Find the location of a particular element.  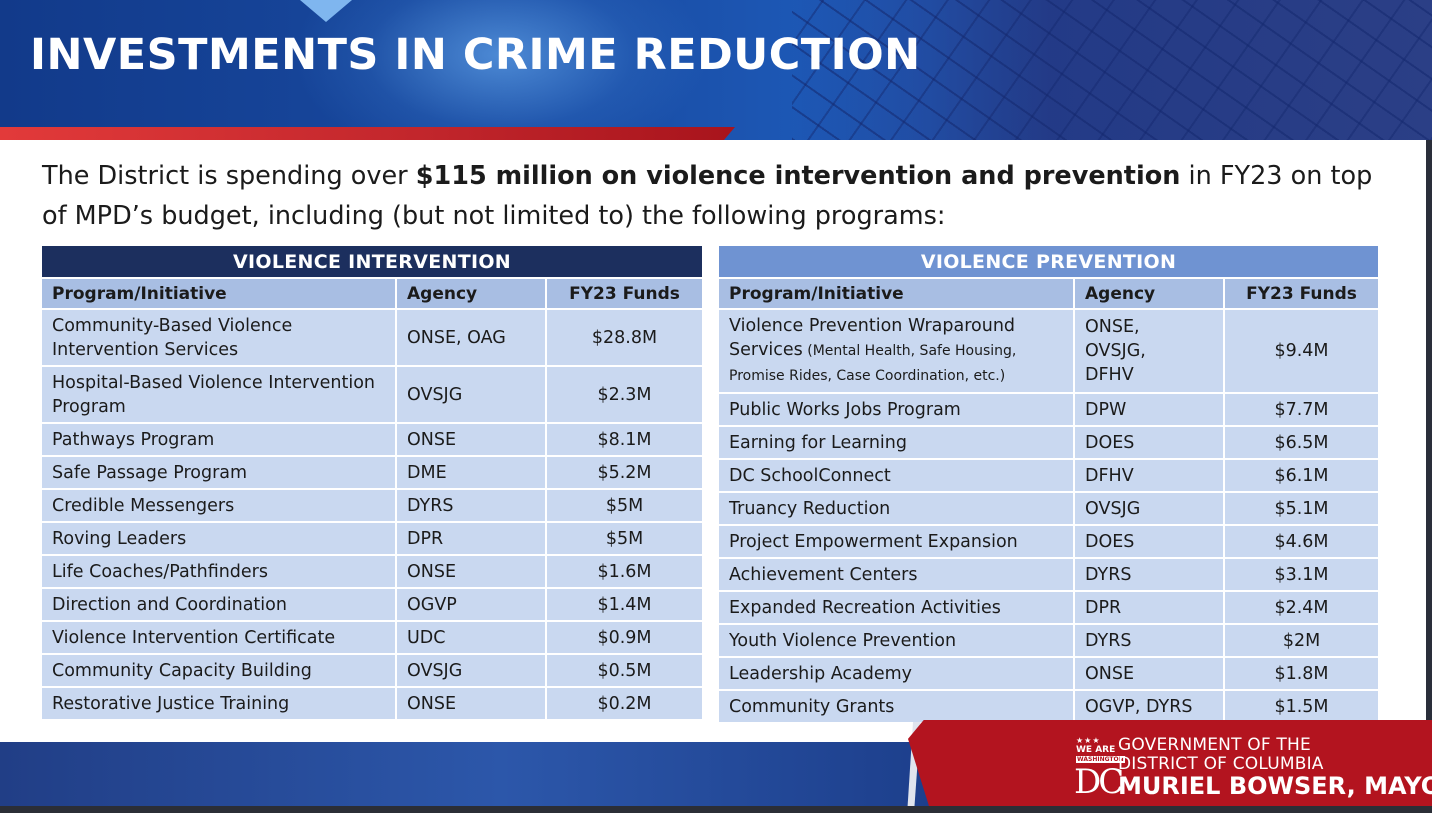

funds-cell: $5.2M is located at coordinates (624, 473).